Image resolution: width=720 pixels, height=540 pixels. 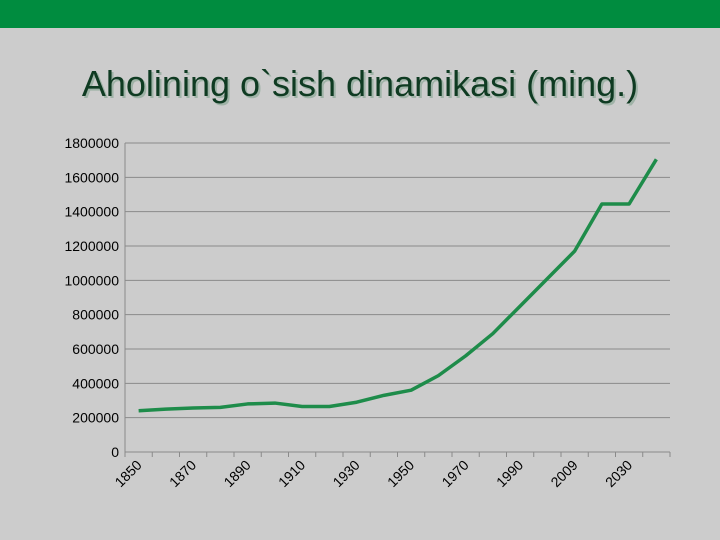 I want to click on chart-title: Aholining o`sish dinamikasi (ming.), so click(x=360, y=83).